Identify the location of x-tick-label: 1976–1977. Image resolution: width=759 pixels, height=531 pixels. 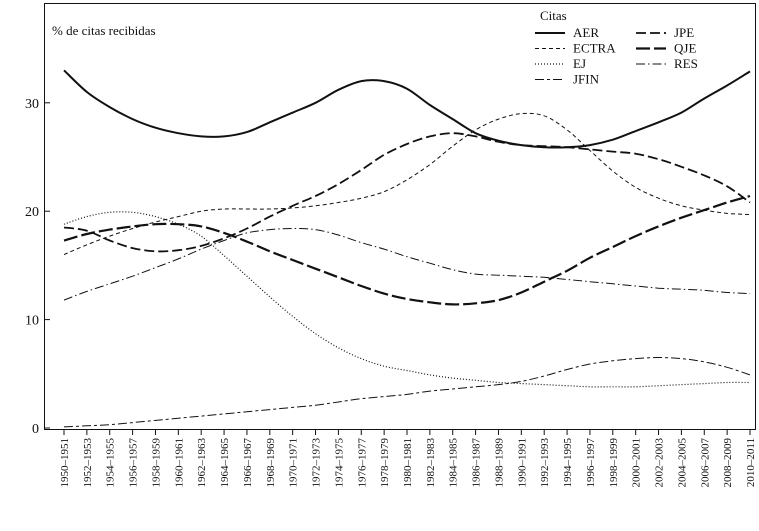
(362, 463).